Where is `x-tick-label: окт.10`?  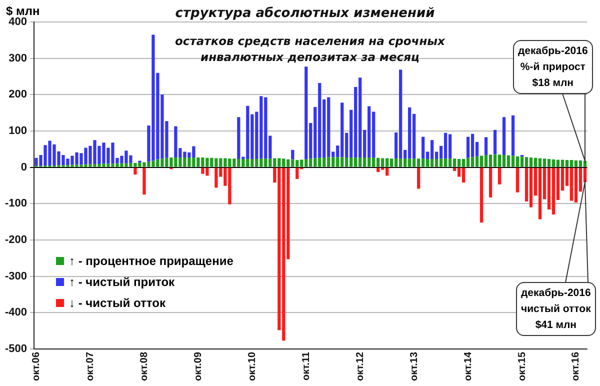 x-tick-label: окт.10 is located at coordinates (252, 367).